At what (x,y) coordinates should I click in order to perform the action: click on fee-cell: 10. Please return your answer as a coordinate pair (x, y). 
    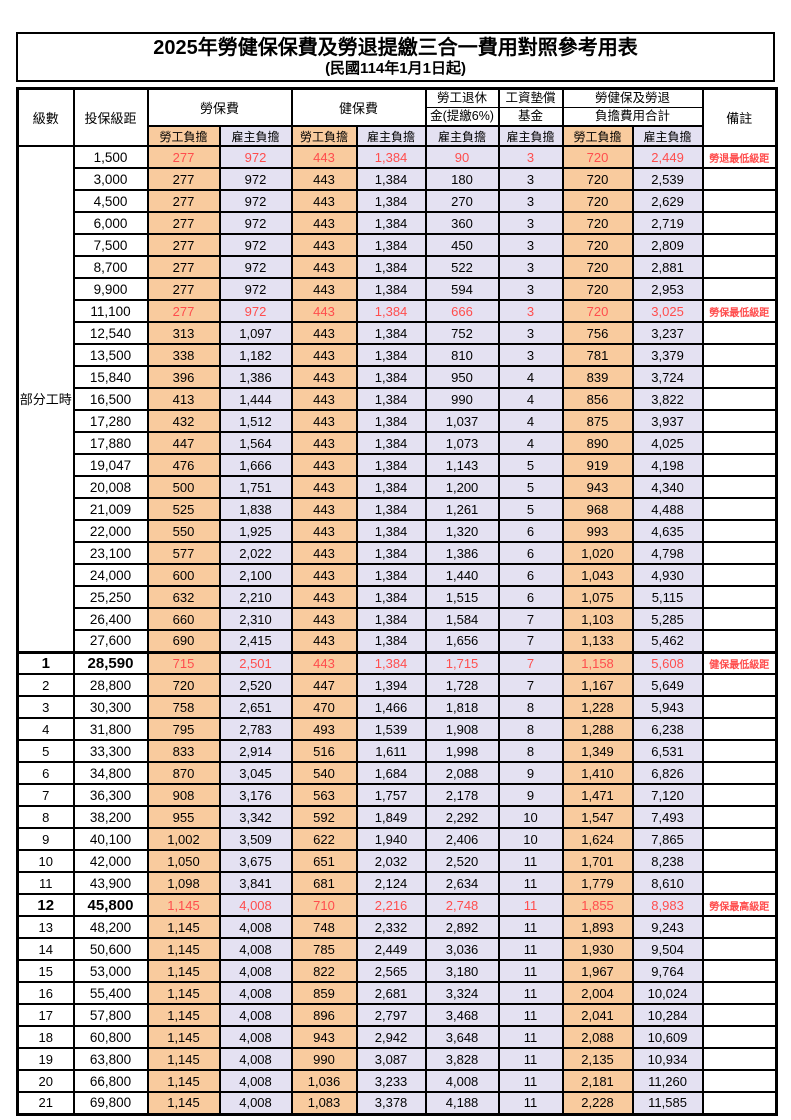
    Looking at the image, I should click on (530, 839).